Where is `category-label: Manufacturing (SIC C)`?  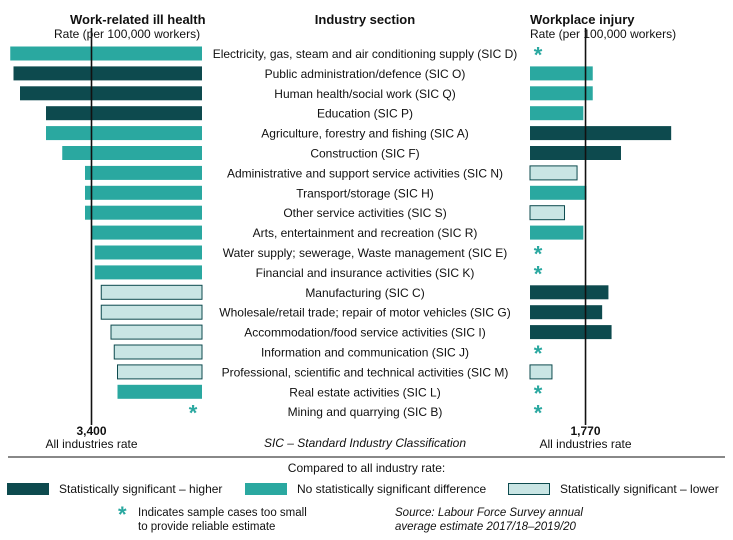 category-label: Manufacturing (SIC C) is located at coordinates (364, 293).